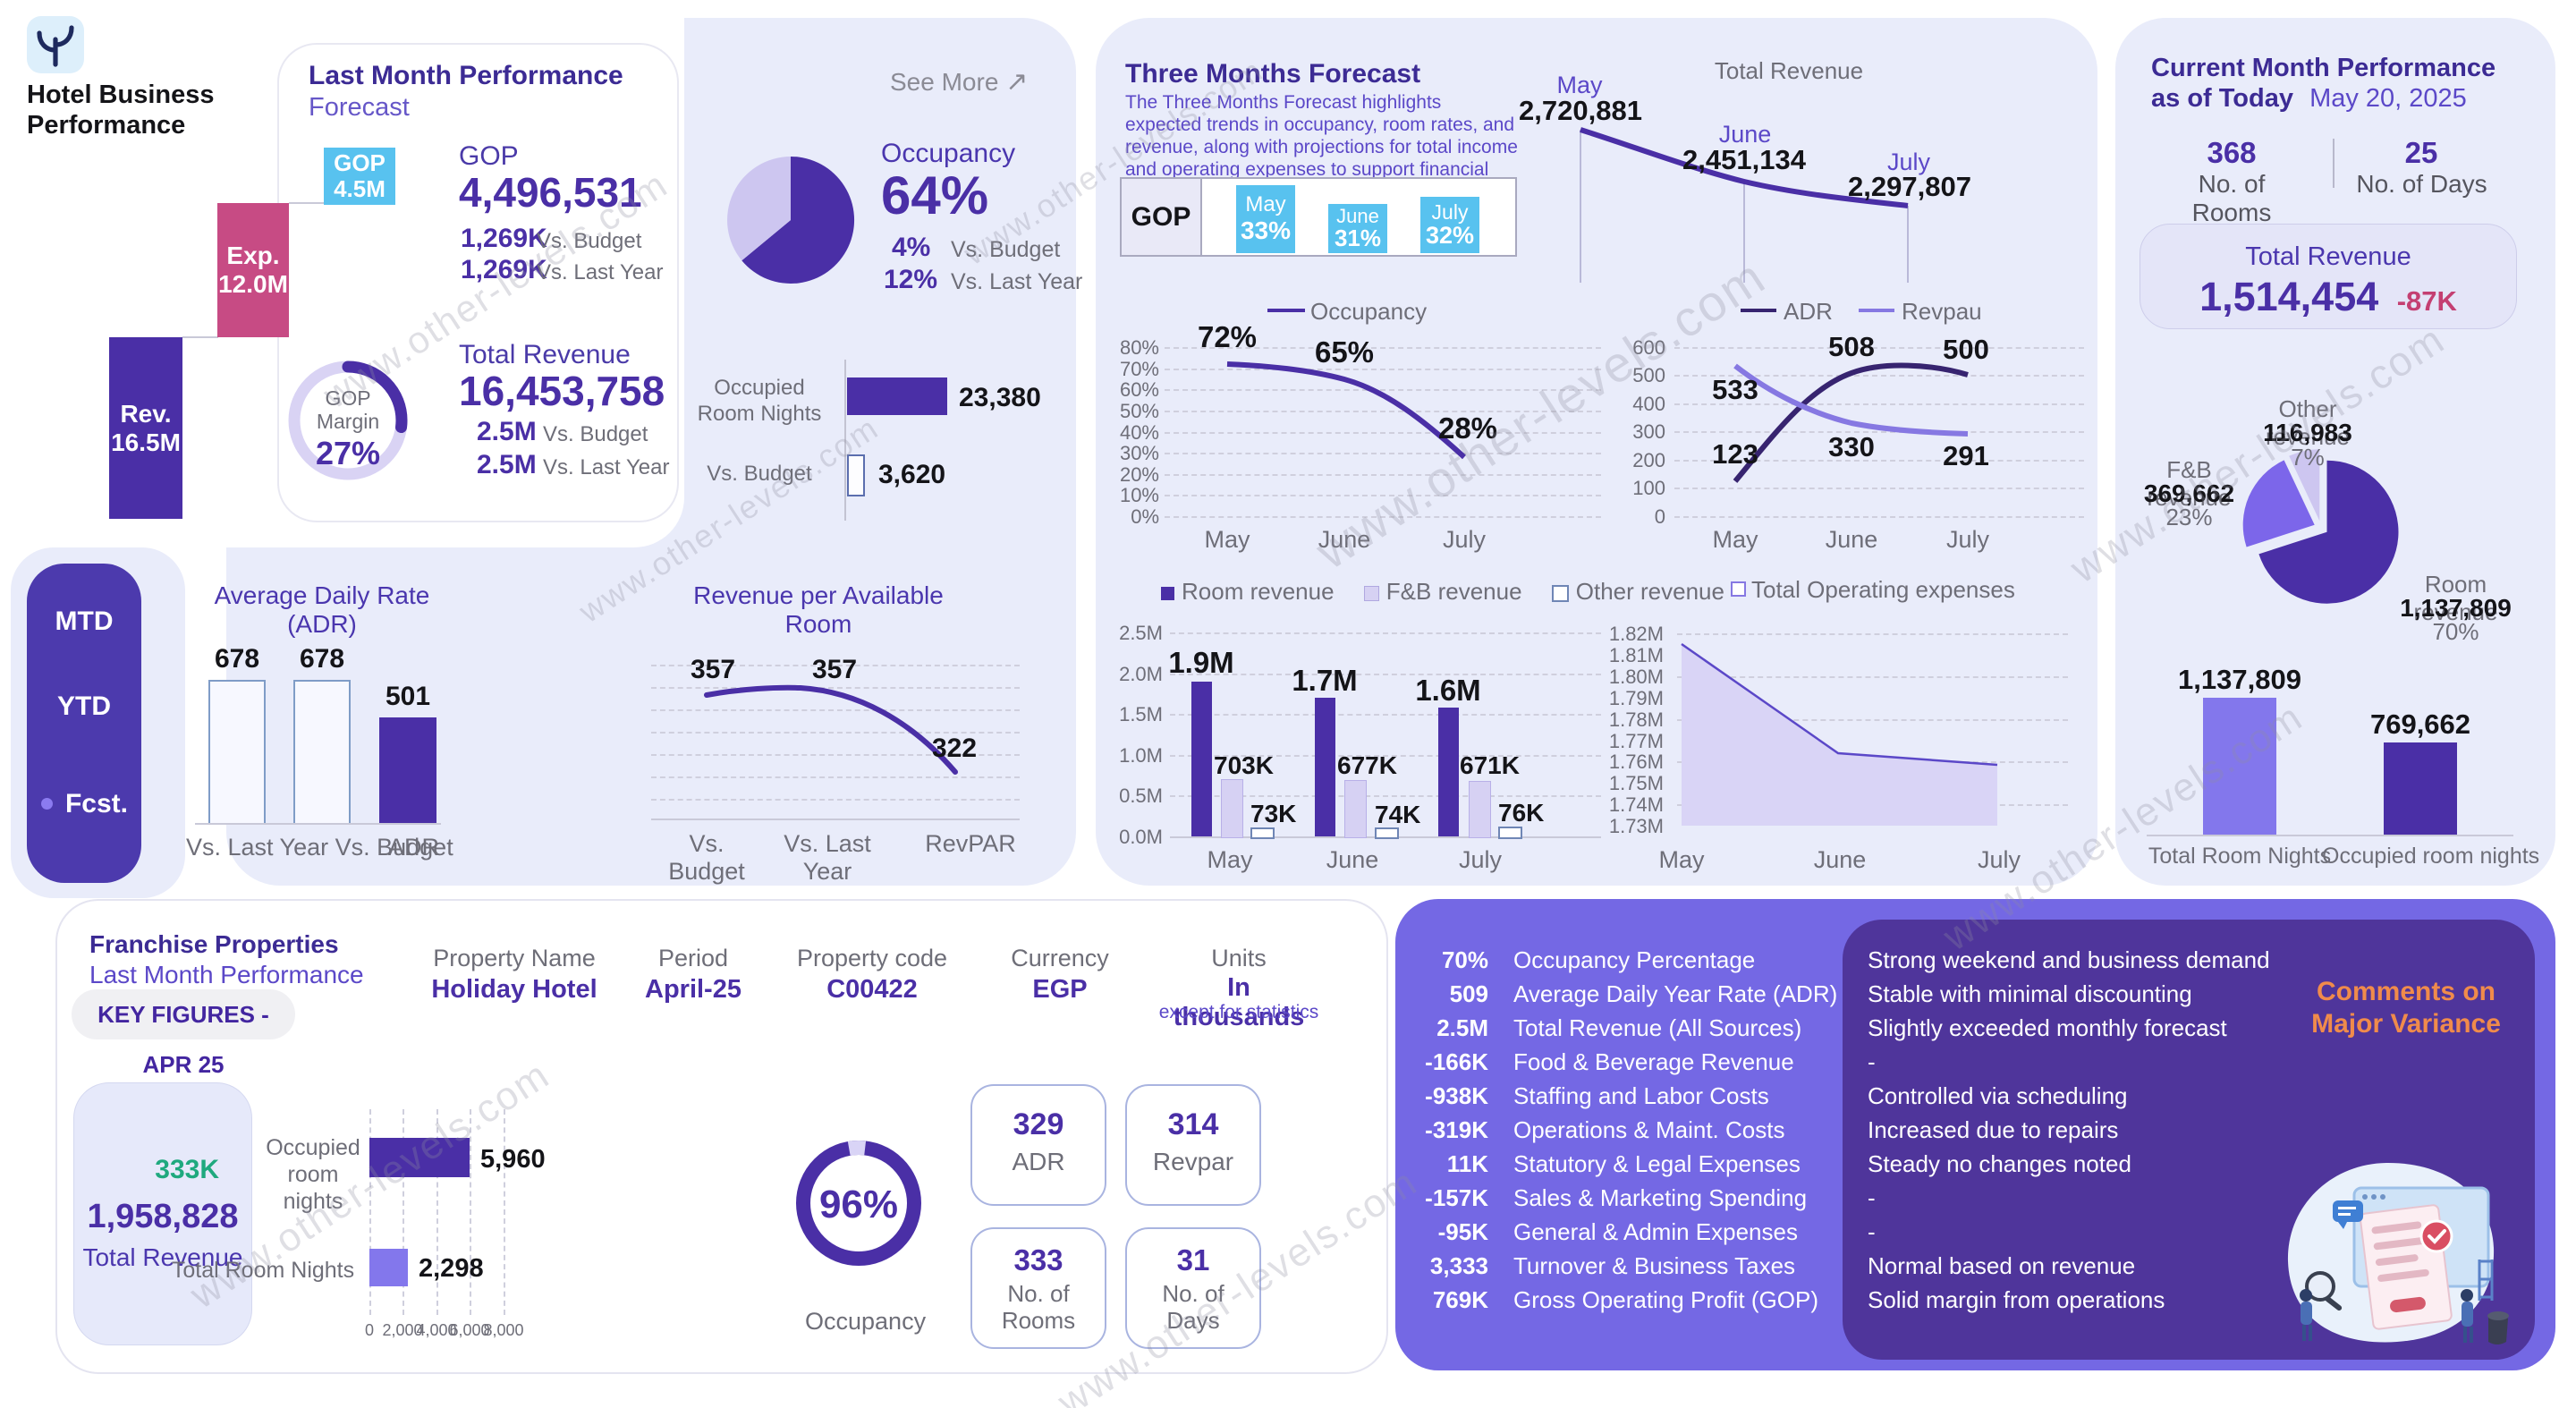 Image resolution: width=2576 pixels, height=1408 pixels. Describe the element at coordinates (2420, 724) in the screenshot. I see `cm-bar2-value: 769,662` at that location.